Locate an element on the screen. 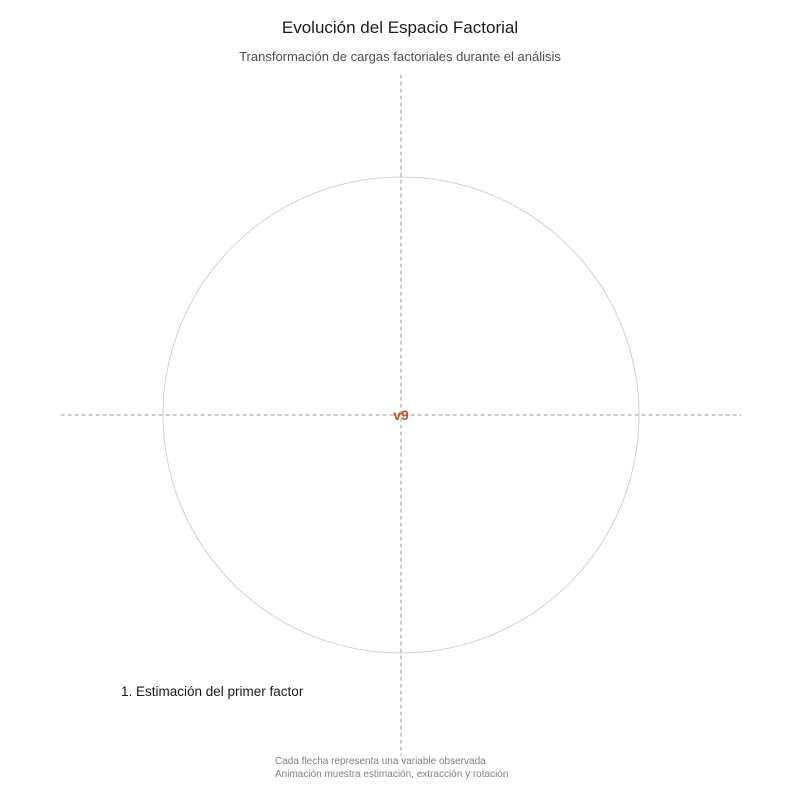  loading-arrows: v9 is located at coordinates (401, 415).